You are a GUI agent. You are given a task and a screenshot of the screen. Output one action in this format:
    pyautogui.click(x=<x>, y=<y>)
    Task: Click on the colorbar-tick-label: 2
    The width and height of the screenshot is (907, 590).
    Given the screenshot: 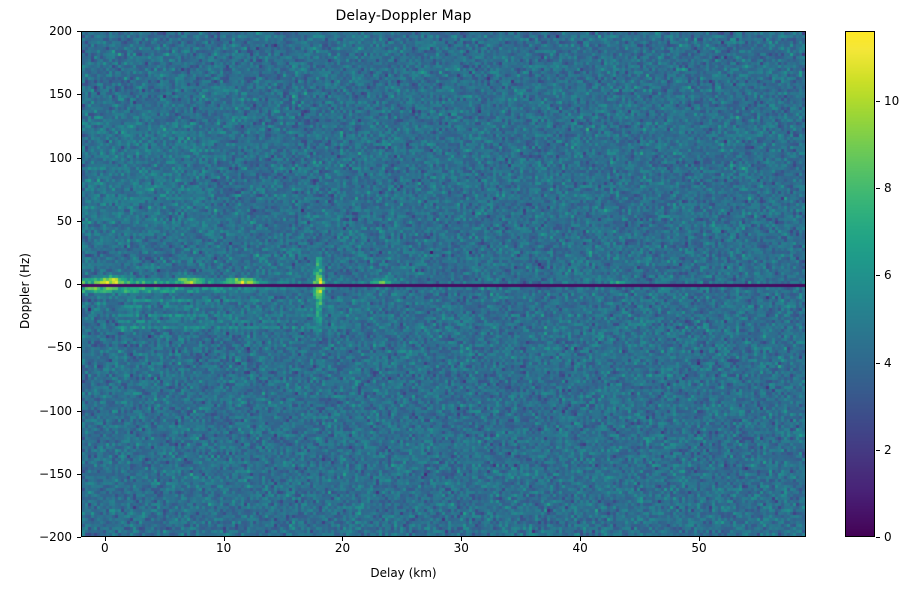 What is the action you would take?
    pyautogui.click(x=888, y=449)
    